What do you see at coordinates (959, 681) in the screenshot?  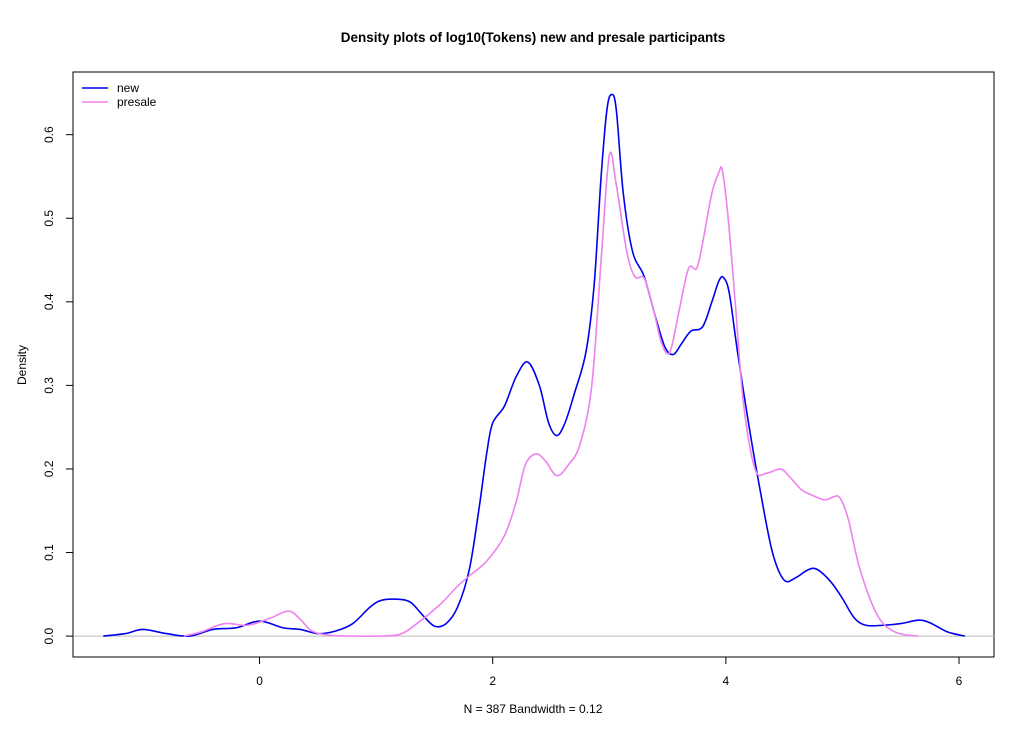 I see `x-tick-label: 6` at bounding box center [959, 681].